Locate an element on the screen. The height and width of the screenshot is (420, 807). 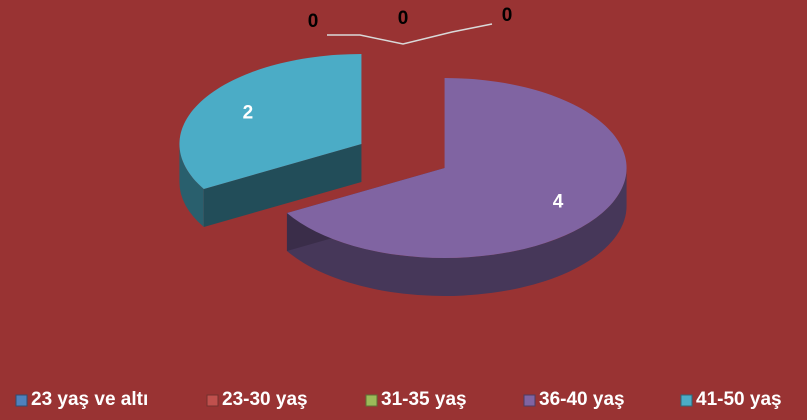
leader-lines is located at coordinates (410, 34).